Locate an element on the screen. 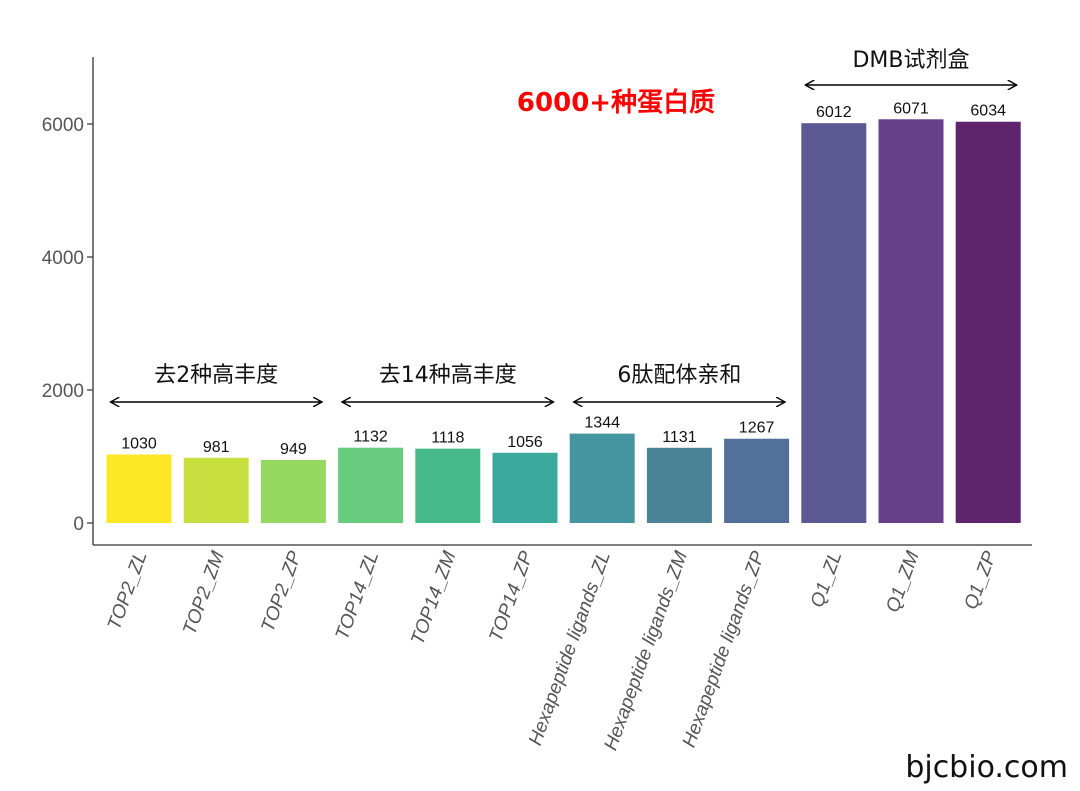 The height and width of the screenshot is (791, 1080). bar-value-label: 949 is located at coordinates (293, 449).